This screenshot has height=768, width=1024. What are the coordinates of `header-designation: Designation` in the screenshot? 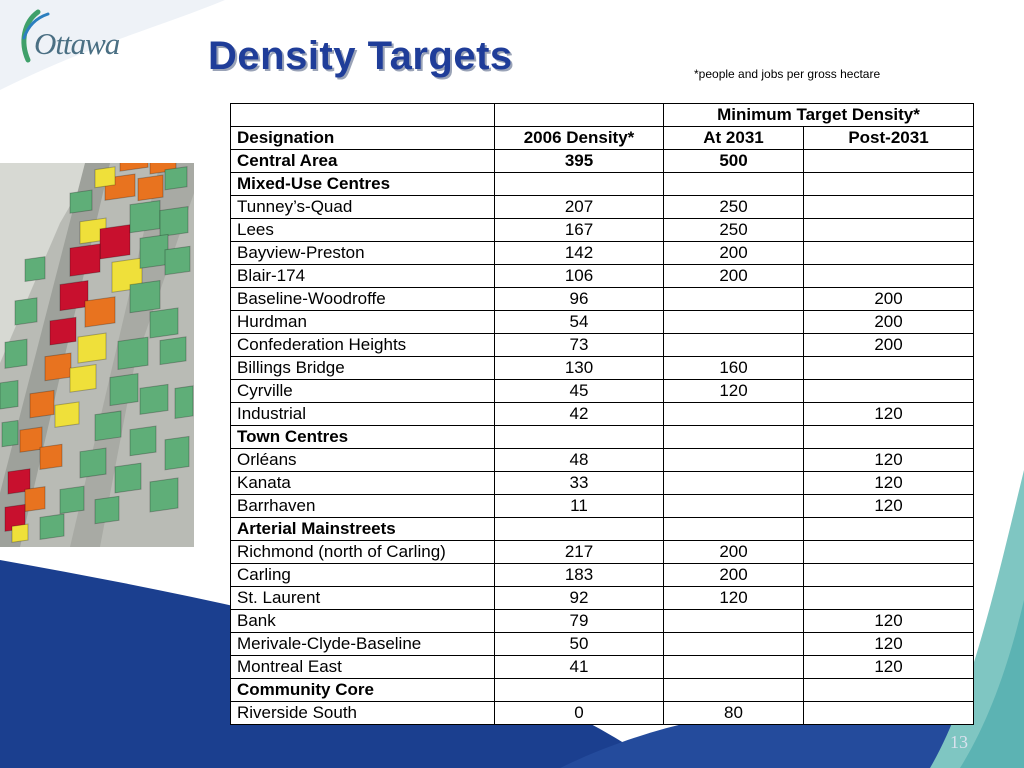 It's located at (362, 138).